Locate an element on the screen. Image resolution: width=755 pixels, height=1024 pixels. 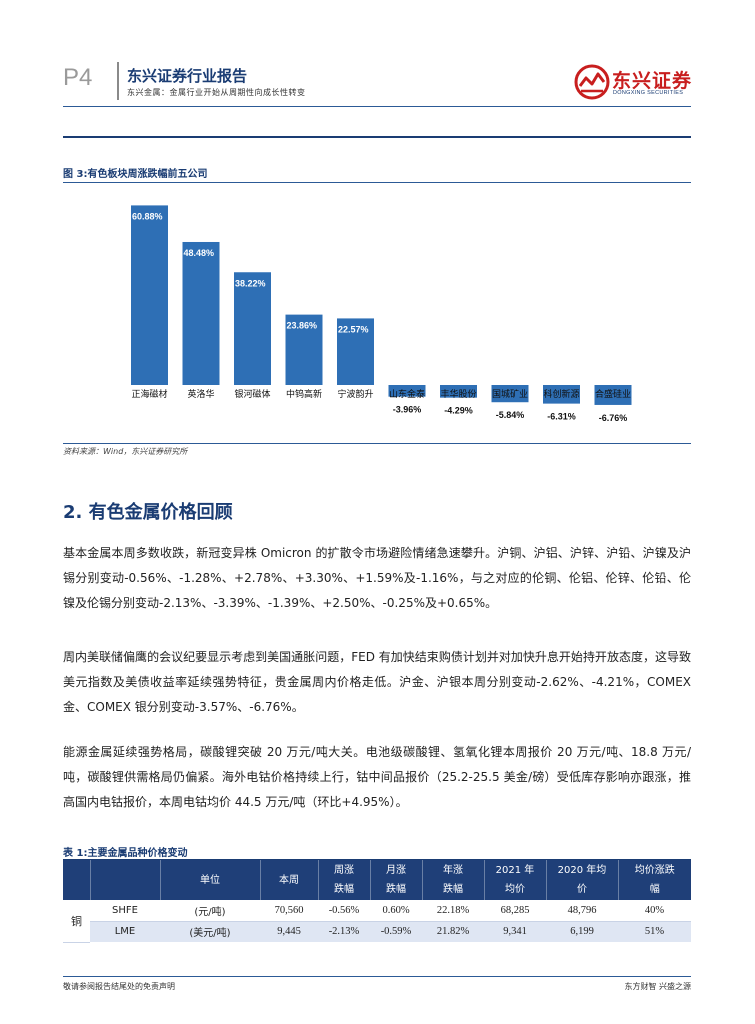
chart-category-label: 合盛硅业 is located at coordinates (613, 394).